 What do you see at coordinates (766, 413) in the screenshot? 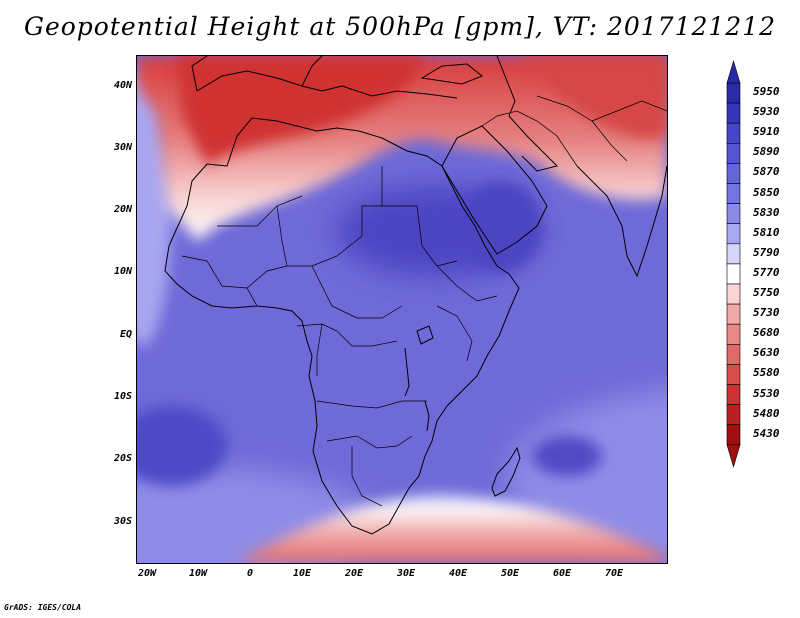
I see `colorbar-label: 5480` at bounding box center [766, 413].